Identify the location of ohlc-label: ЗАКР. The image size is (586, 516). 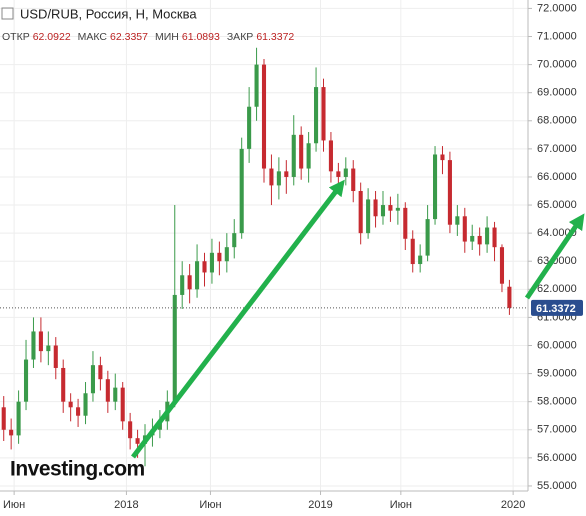
(240, 37).